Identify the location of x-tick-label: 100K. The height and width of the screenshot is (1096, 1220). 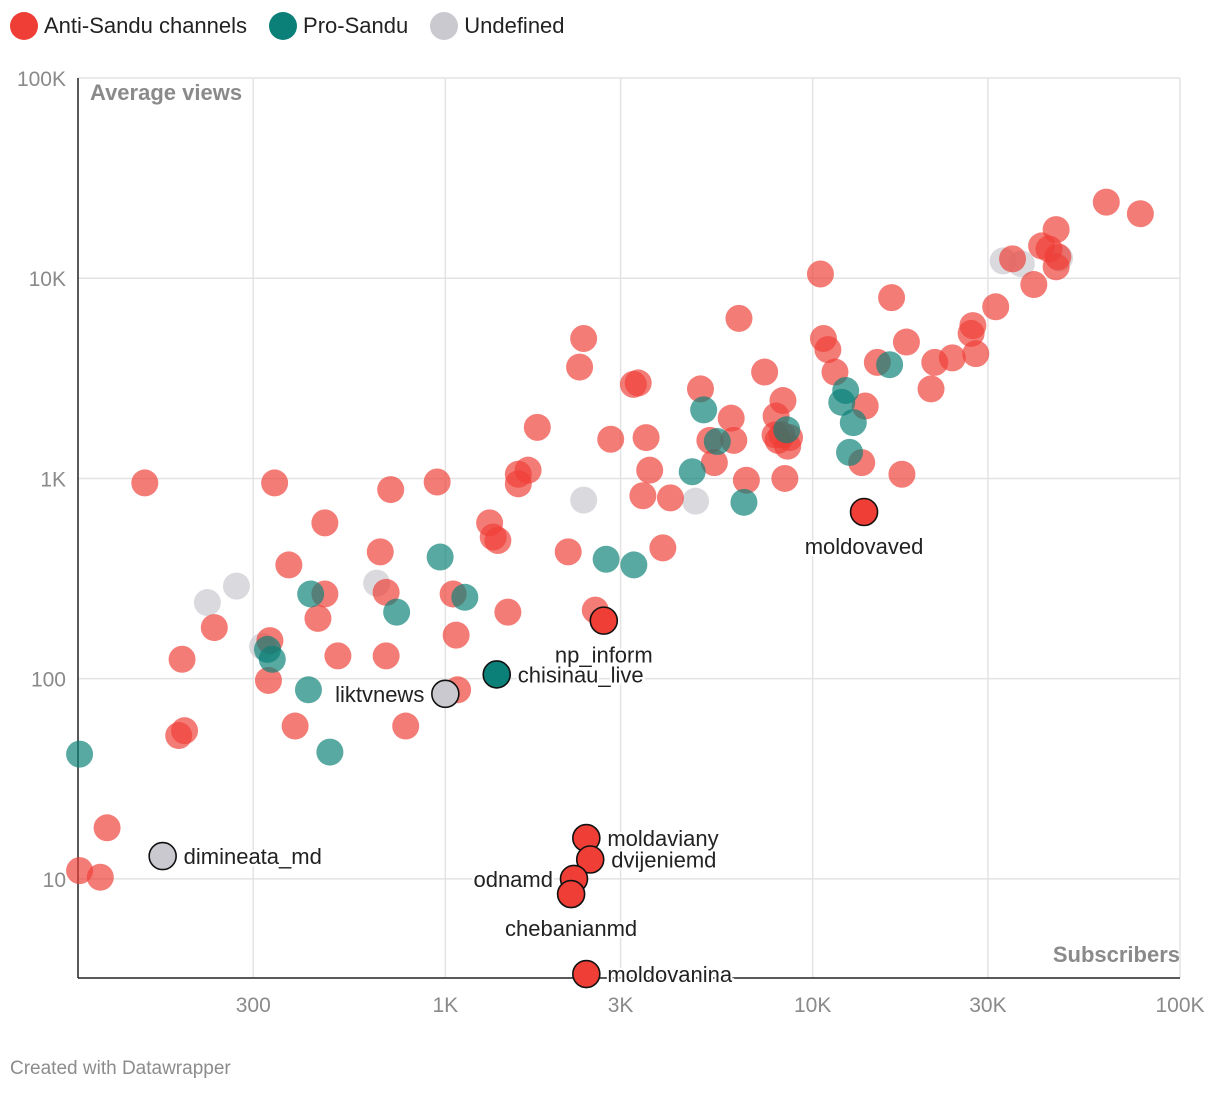
(1179, 1005).